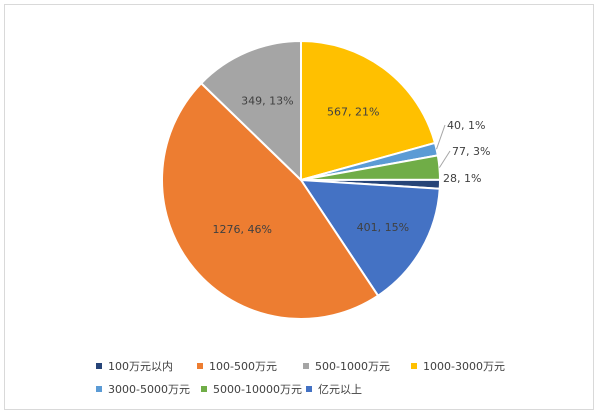 The image size is (600, 415). I want to click on data-label-2: 349, 13%, so click(267, 101).